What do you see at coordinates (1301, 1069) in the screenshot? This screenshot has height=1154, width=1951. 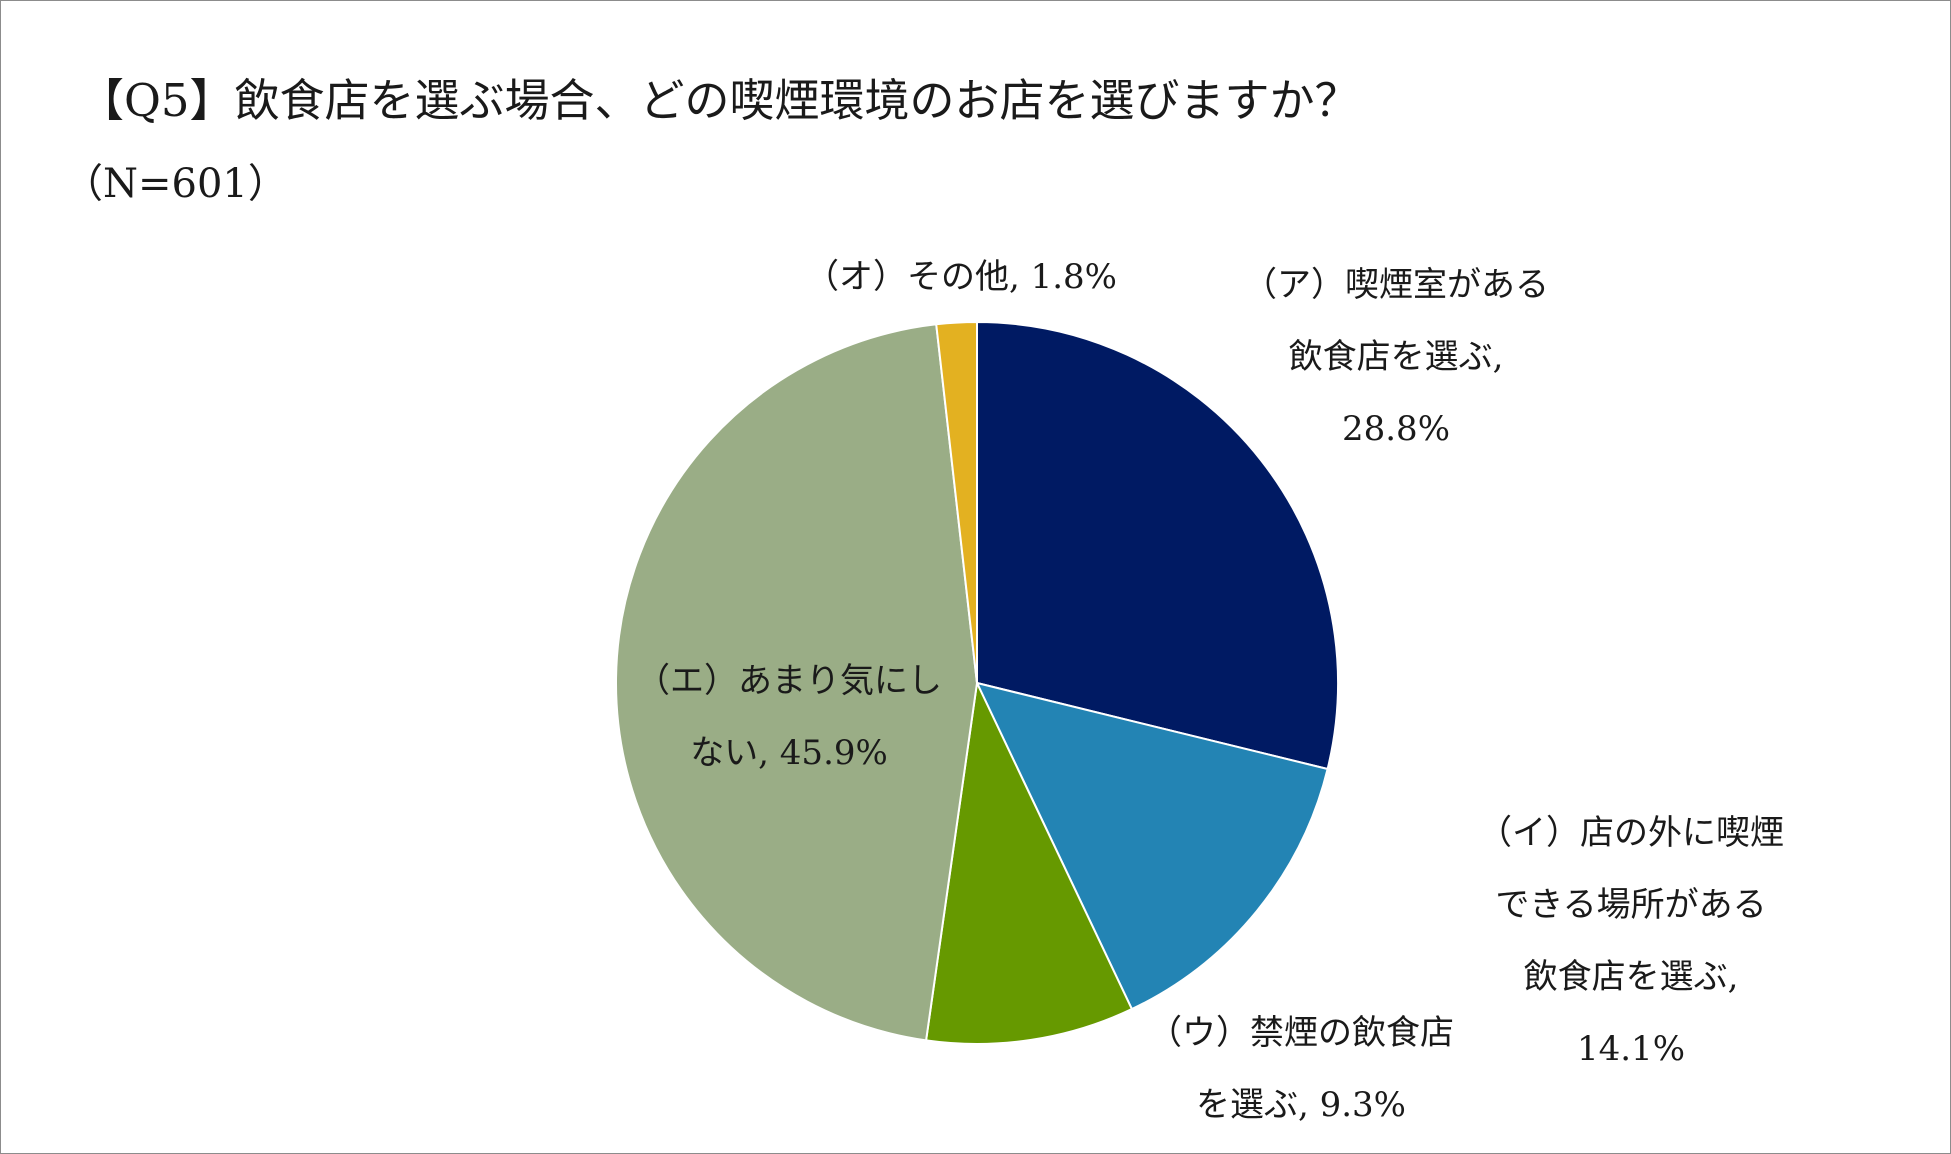 I see `slice-label-u: （ウ）禁煙の飲食店 を選ぶ, 9.3%` at bounding box center [1301, 1069].